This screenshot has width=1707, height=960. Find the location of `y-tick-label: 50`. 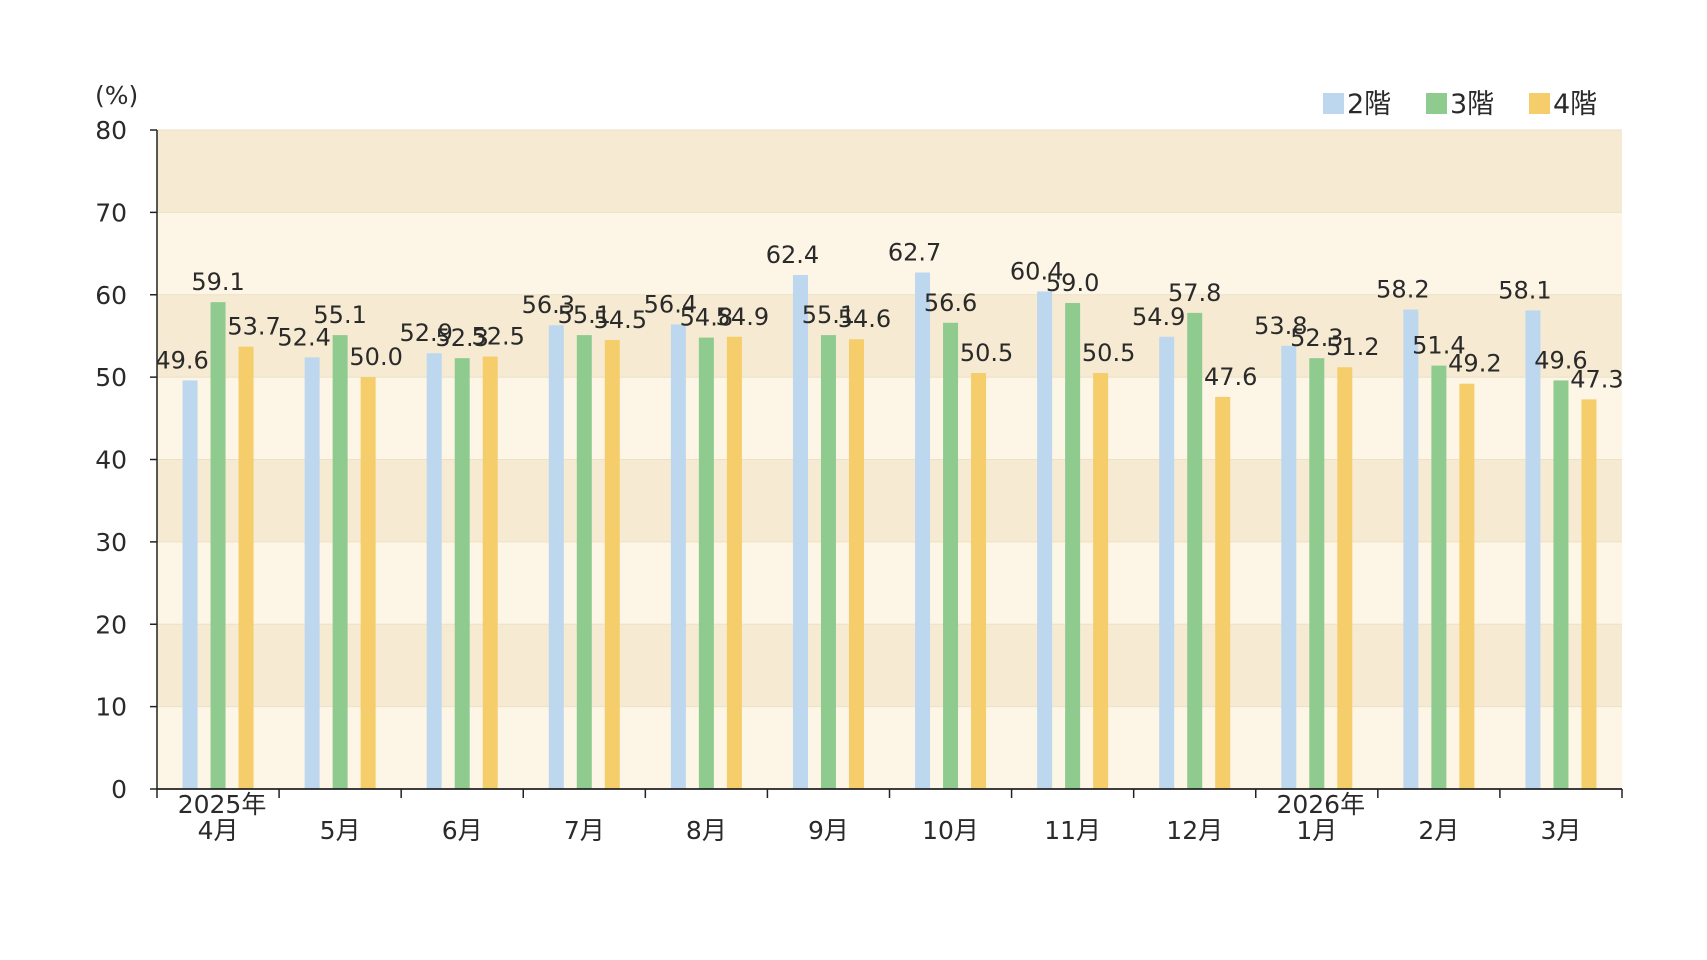

y-tick-label: 50 is located at coordinates (111, 377).